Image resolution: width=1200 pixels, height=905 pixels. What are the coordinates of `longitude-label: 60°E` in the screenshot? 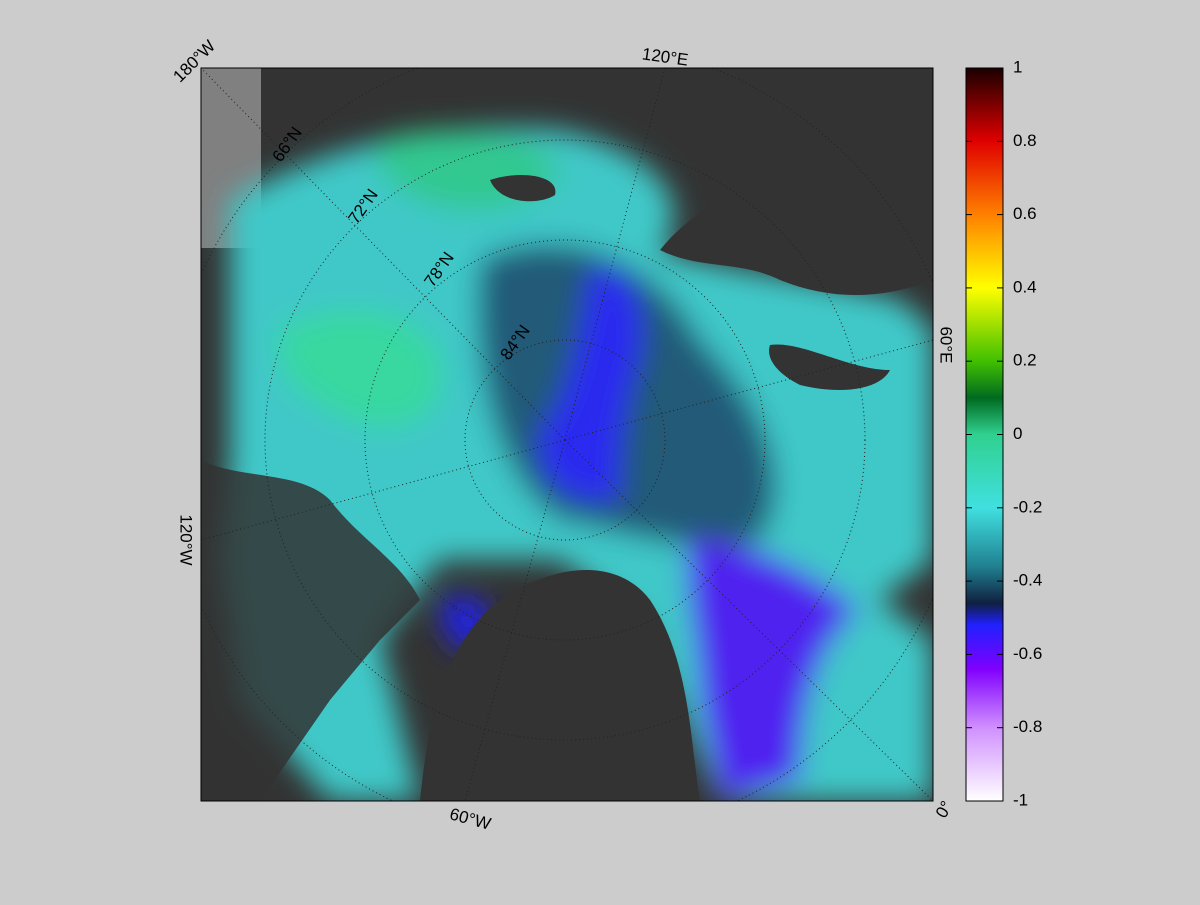 It's located at (946, 344).